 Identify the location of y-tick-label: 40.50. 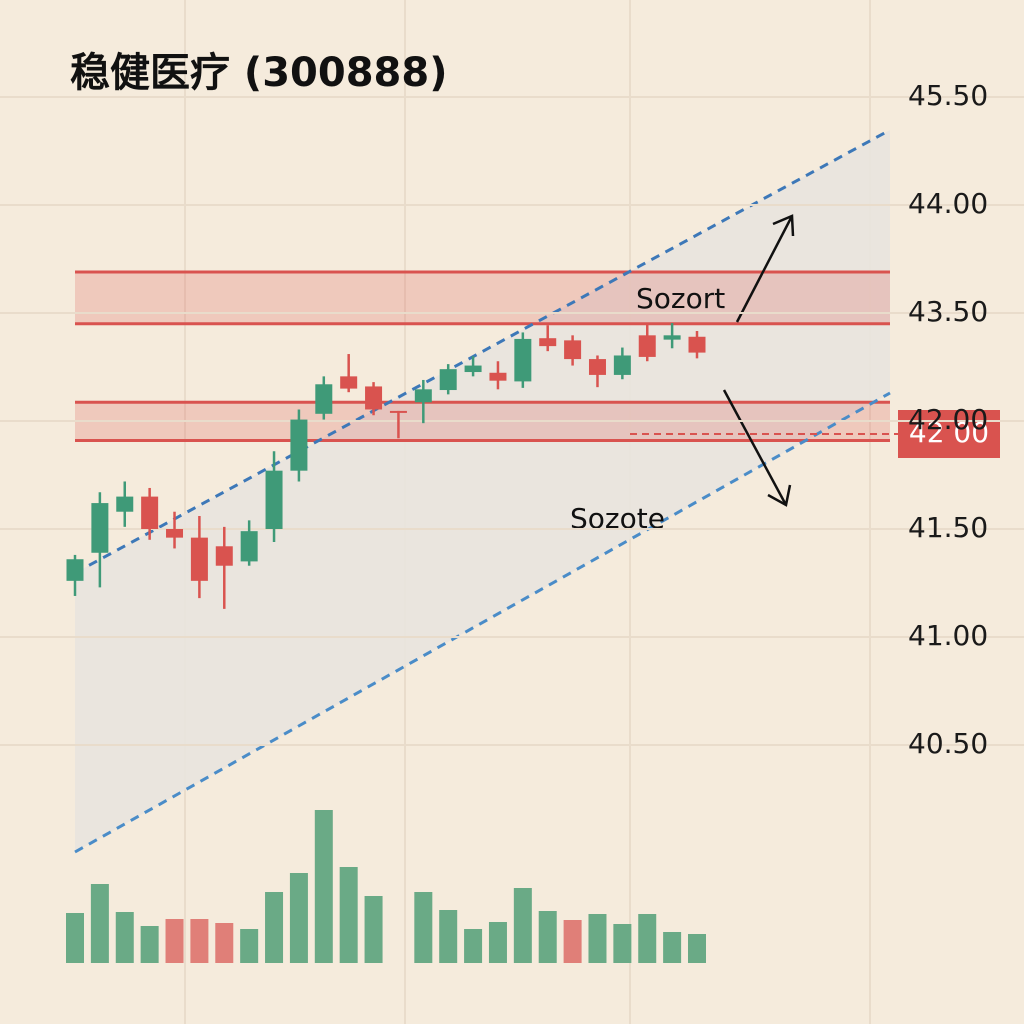
(948, 743).